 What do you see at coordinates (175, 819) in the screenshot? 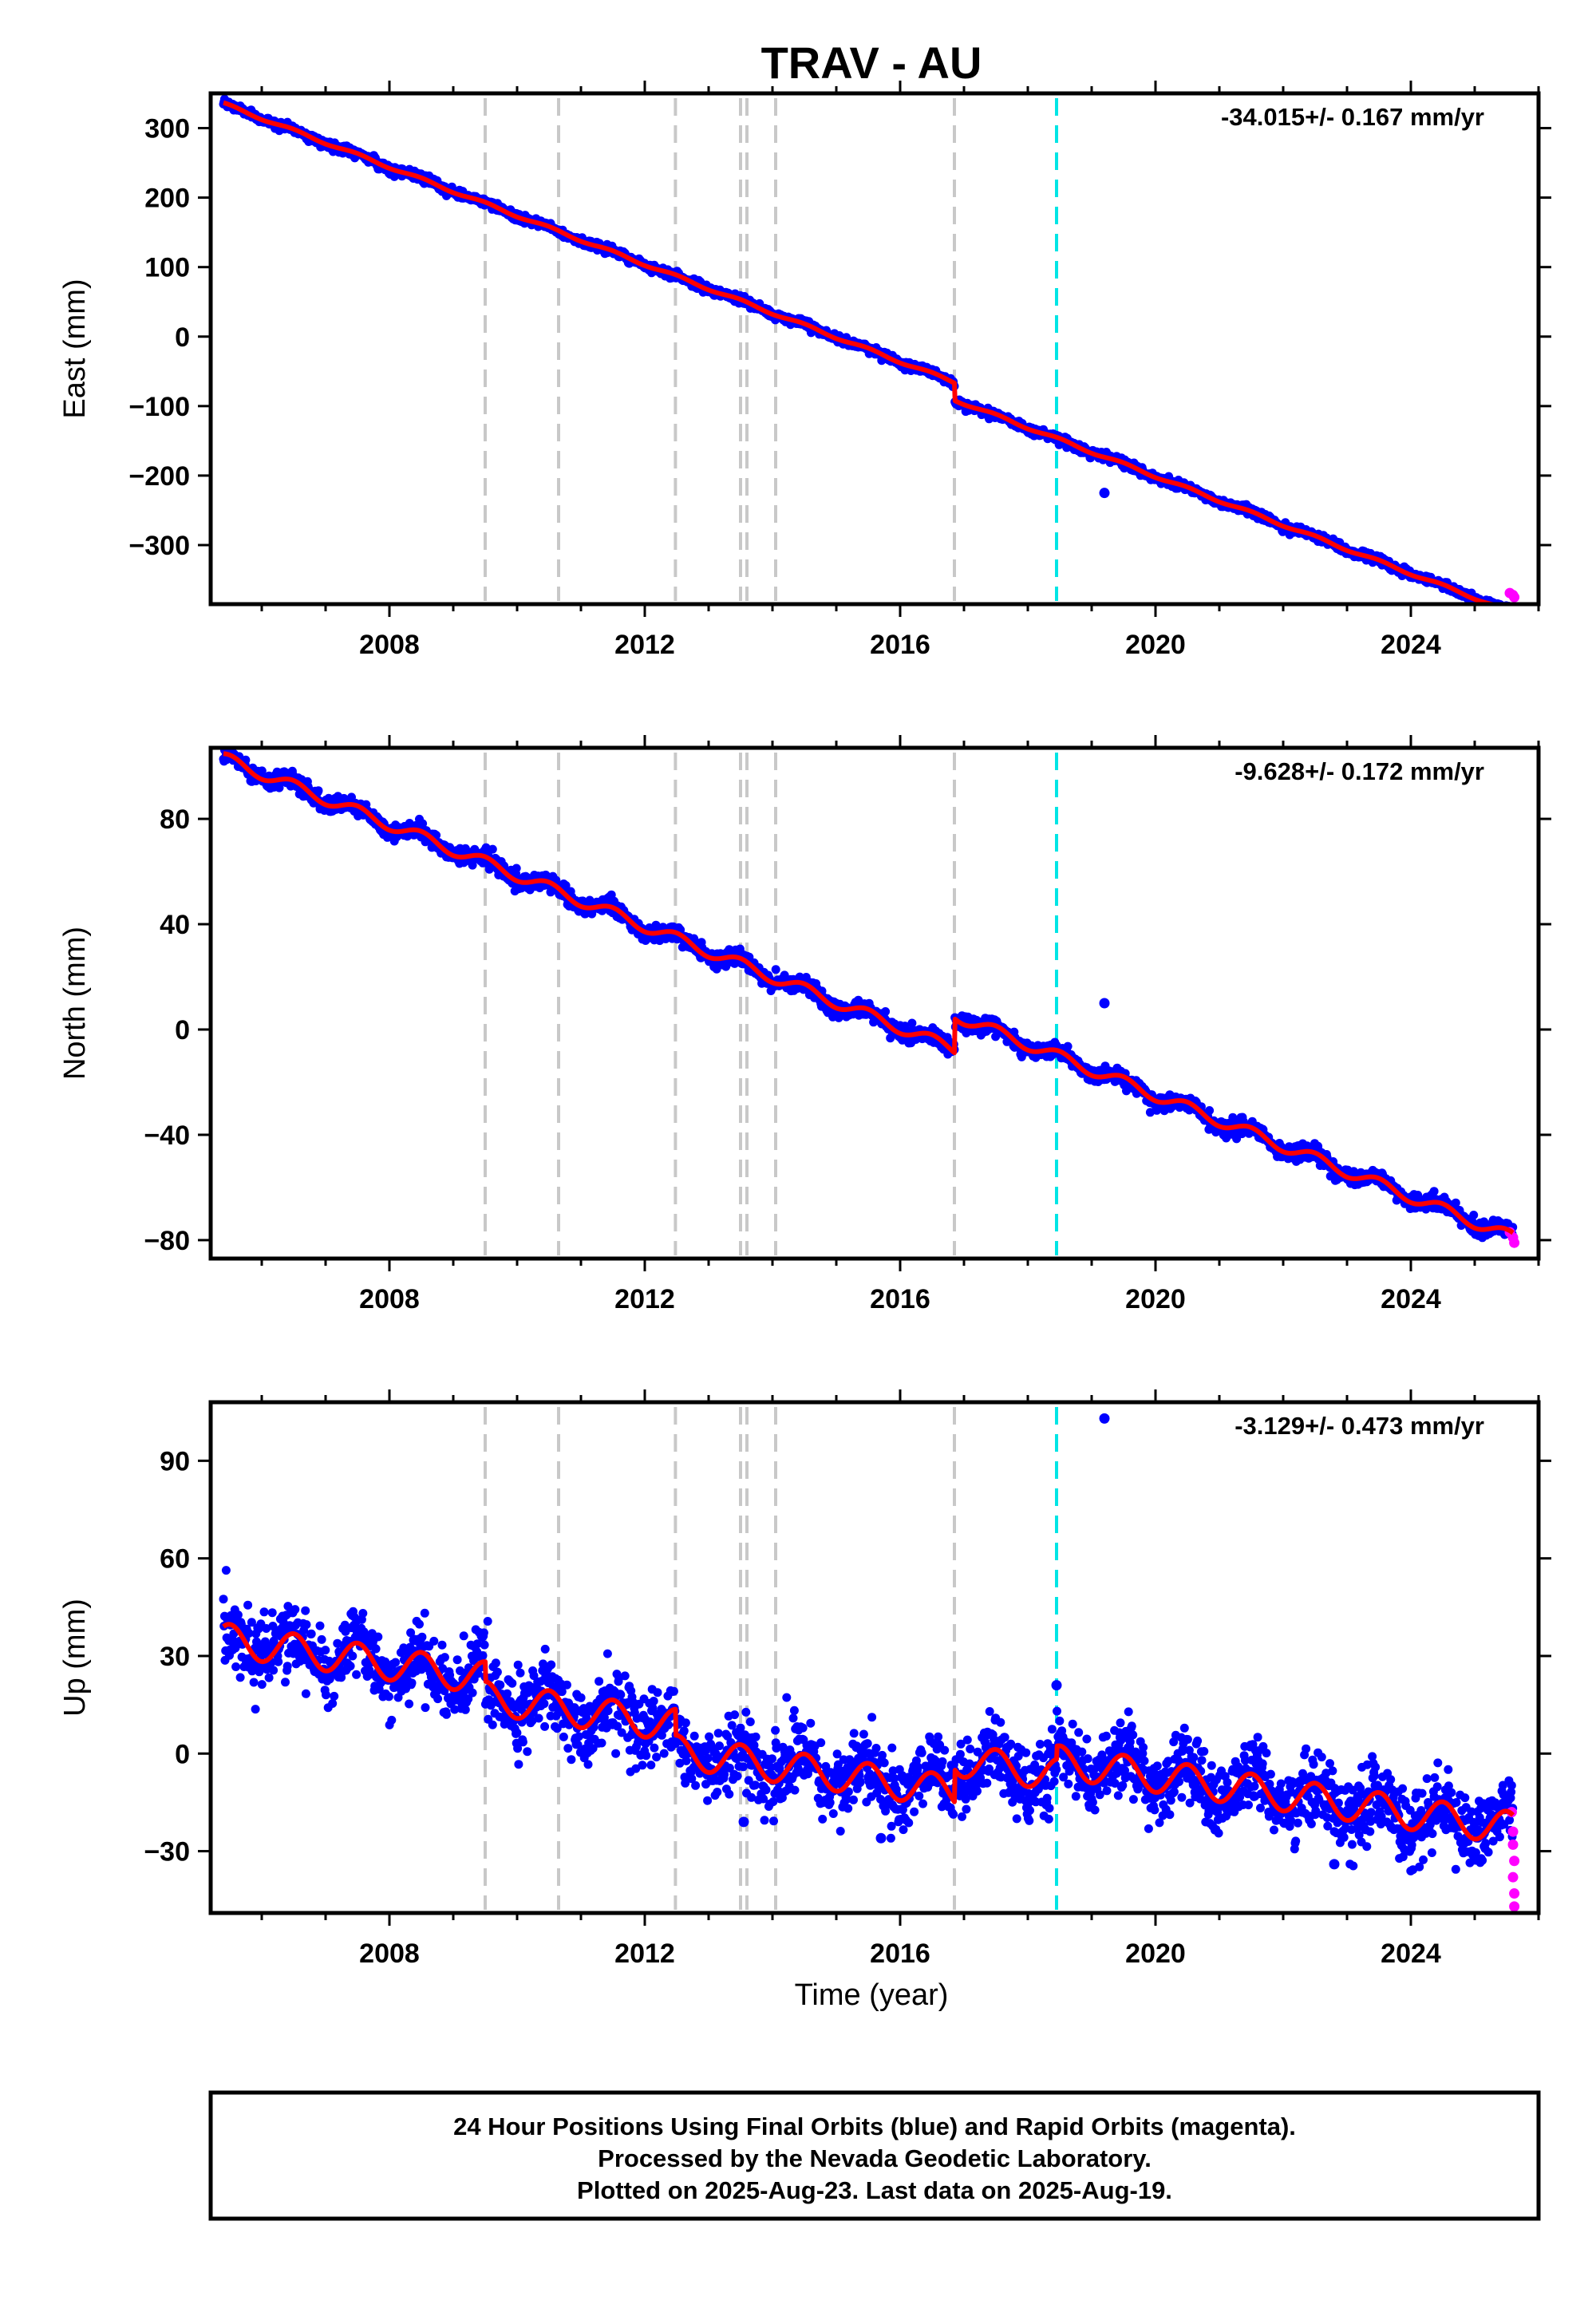
I see `y-tick-label: 80` at bounding box center [175, 819].